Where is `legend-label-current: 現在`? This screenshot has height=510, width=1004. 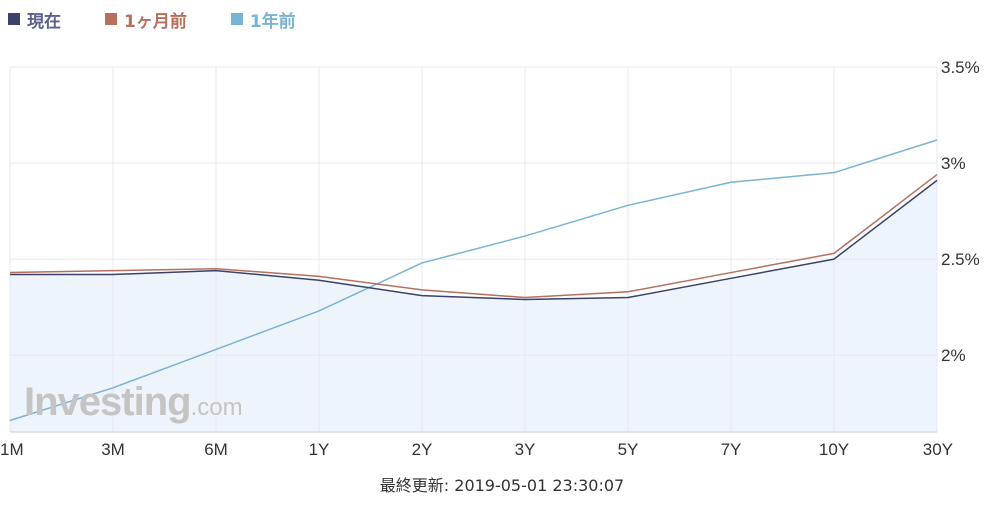 legend-label-current: 現在 is located at coordinates (44, 21).